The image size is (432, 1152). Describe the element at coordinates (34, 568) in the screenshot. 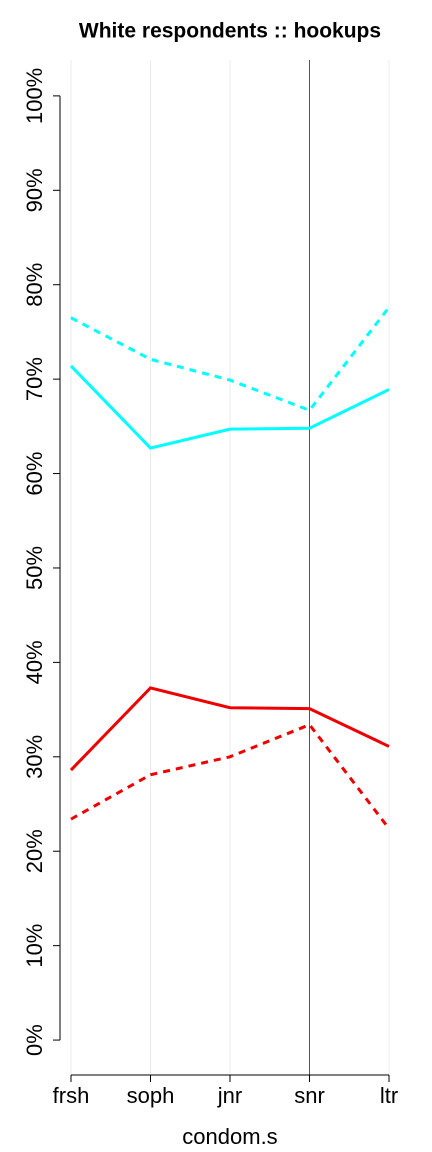

I see `y-tick-label: 50%` at that location.